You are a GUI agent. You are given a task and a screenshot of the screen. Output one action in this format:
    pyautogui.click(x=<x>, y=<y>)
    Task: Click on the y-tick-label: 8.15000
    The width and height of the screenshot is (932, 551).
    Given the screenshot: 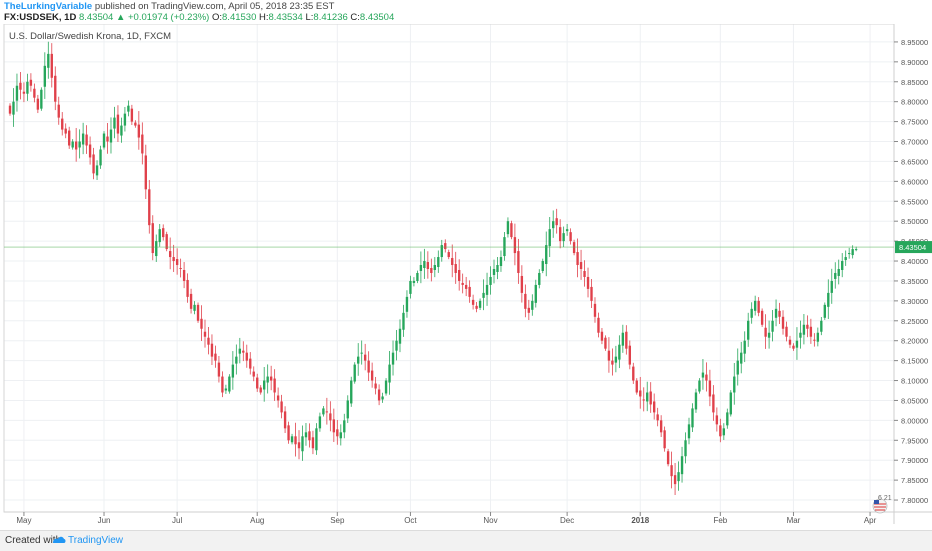 What is the action you would take?
    pyautogui.click(x=914, y=361)
    